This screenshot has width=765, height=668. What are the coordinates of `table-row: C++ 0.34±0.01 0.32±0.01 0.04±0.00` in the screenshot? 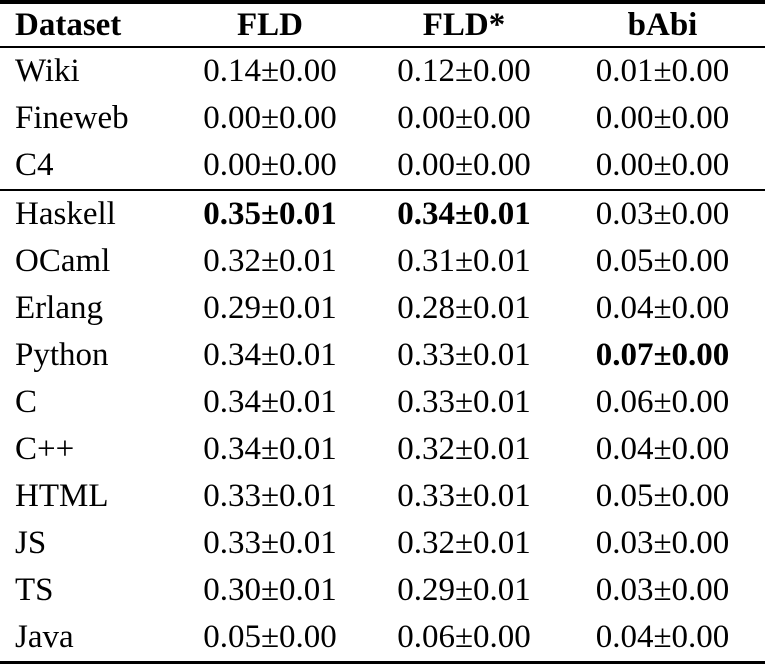 It's located at (382, 449).